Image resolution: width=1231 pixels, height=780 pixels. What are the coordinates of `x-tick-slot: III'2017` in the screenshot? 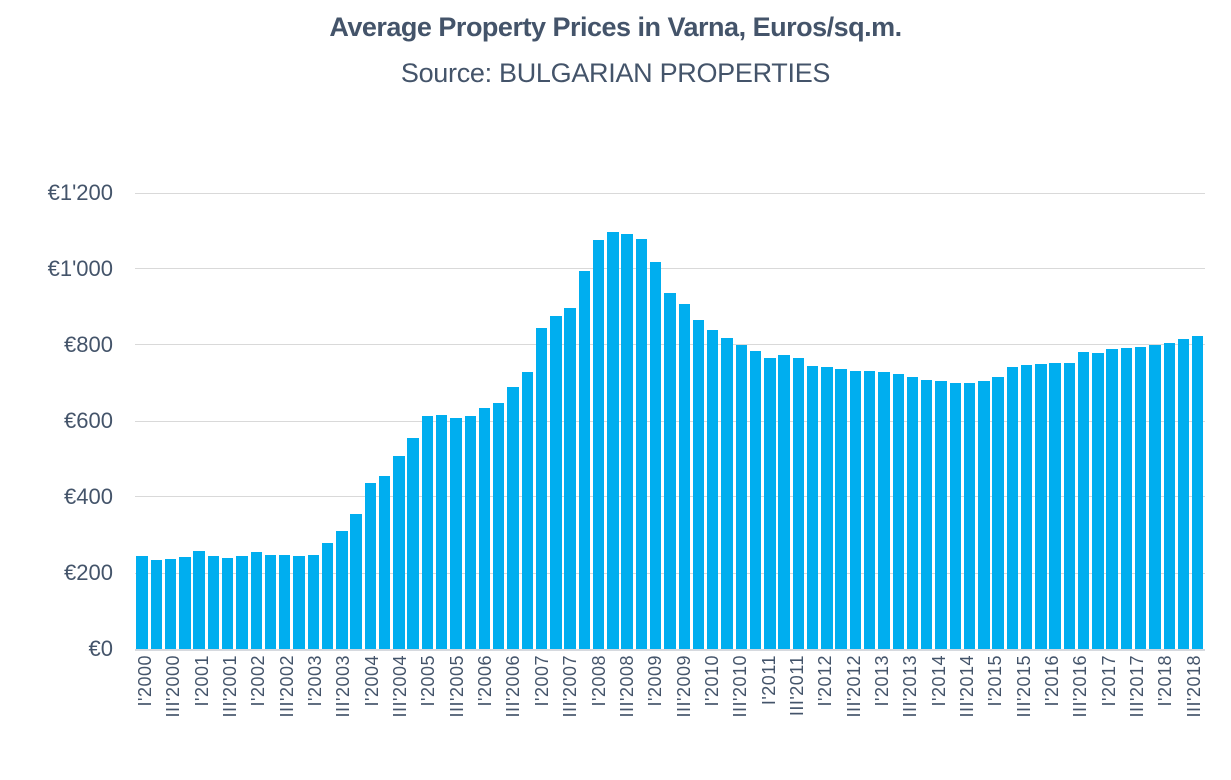 It's located at (1137, 717).